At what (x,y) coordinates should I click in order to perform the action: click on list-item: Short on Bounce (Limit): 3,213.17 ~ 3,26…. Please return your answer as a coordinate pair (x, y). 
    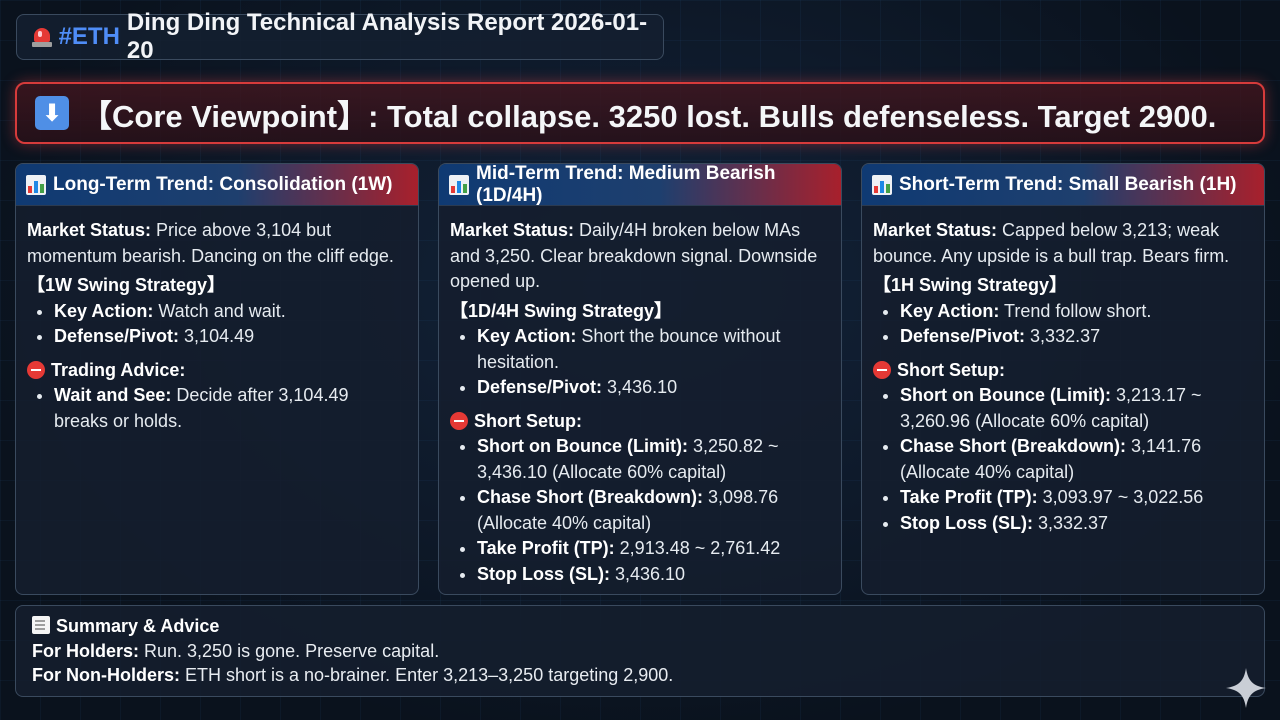
    Looking at the image, I should click on (1075, 408).